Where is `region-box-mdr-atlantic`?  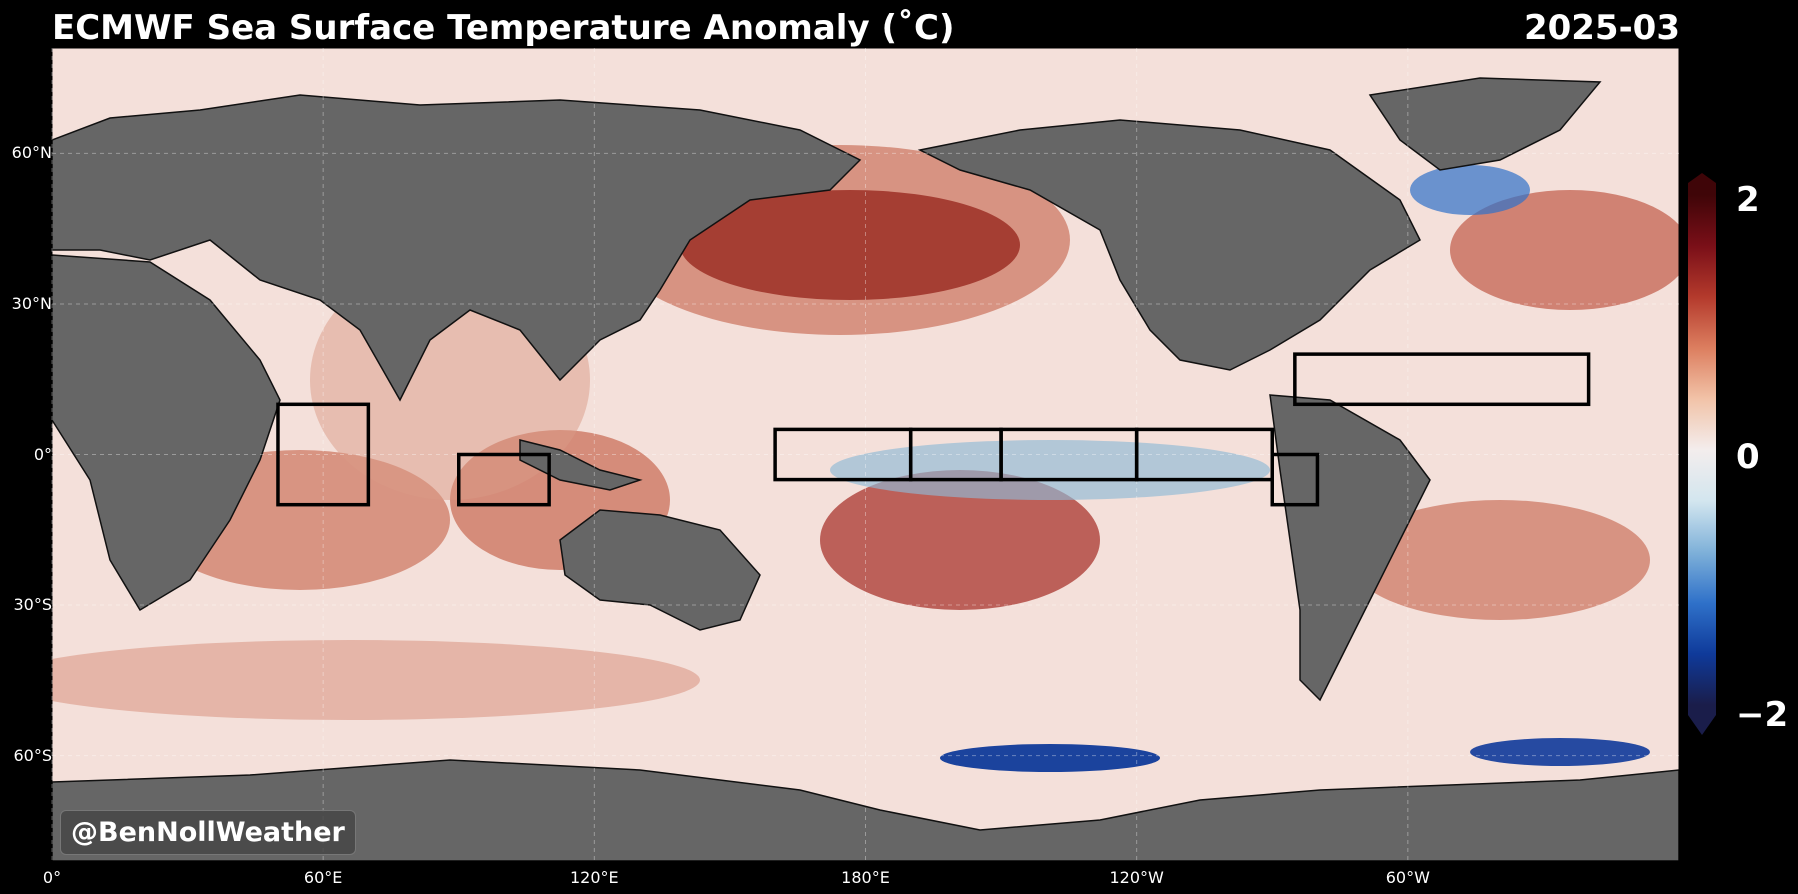 region-box-mdr-atlantic is located at coordinates (1442, 379).